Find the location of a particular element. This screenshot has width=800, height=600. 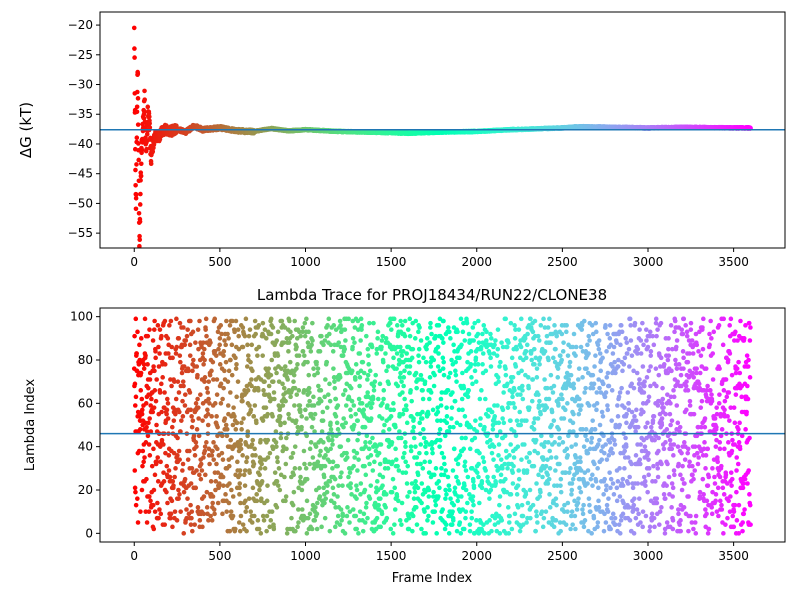

delta-g-y-axis-label: ΔG (kT) is located at coordinates (26, 130).